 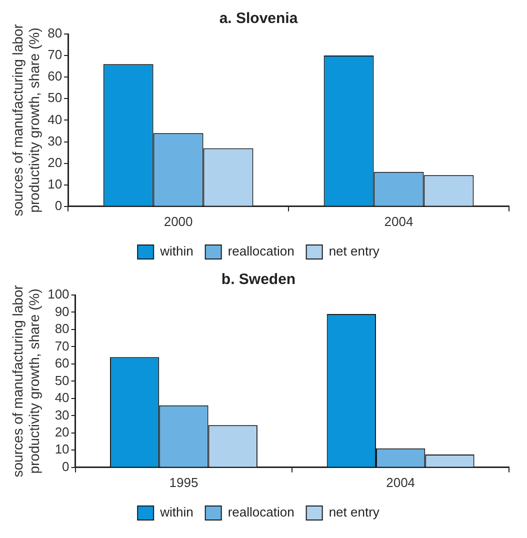 What do you see at coordinates (258, 19) in the screenshot?
I see `chart-title: a. Slovenia` at bounding box center [258, 19].